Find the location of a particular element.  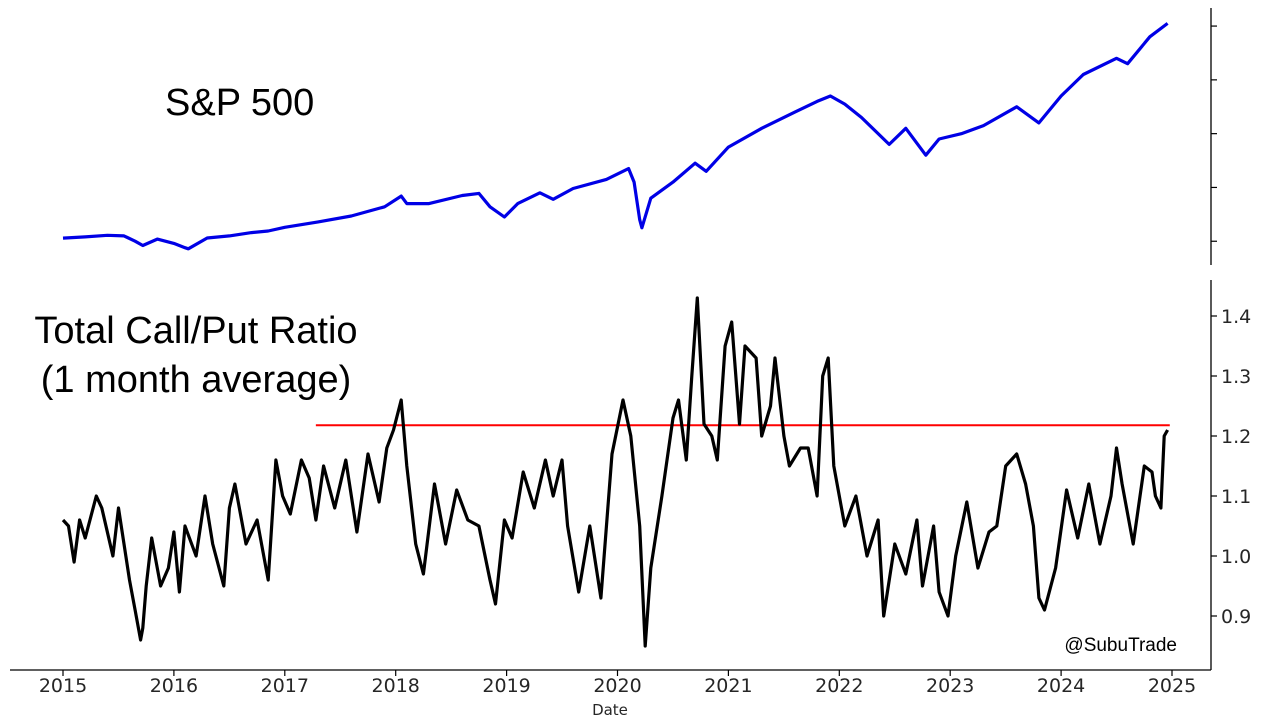

y-tick-label: 1.3 is located at coordinates (1236, 377).